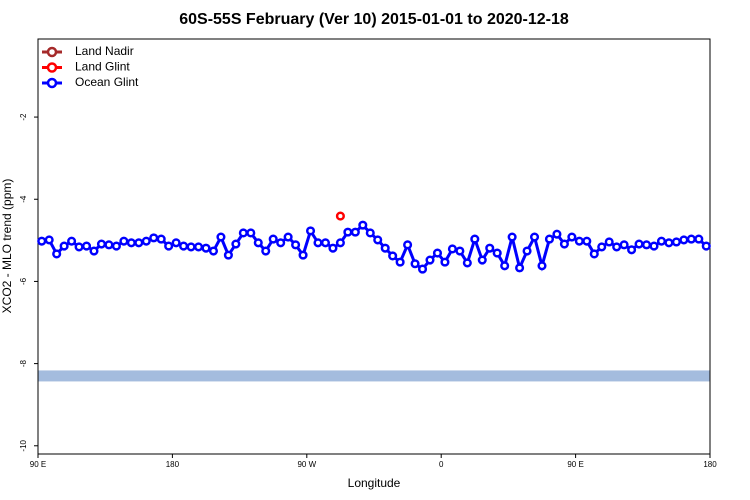  Describe the element at coordinates (23, 445) in the screenshot. I see `y-tick-label: -10` at that location.